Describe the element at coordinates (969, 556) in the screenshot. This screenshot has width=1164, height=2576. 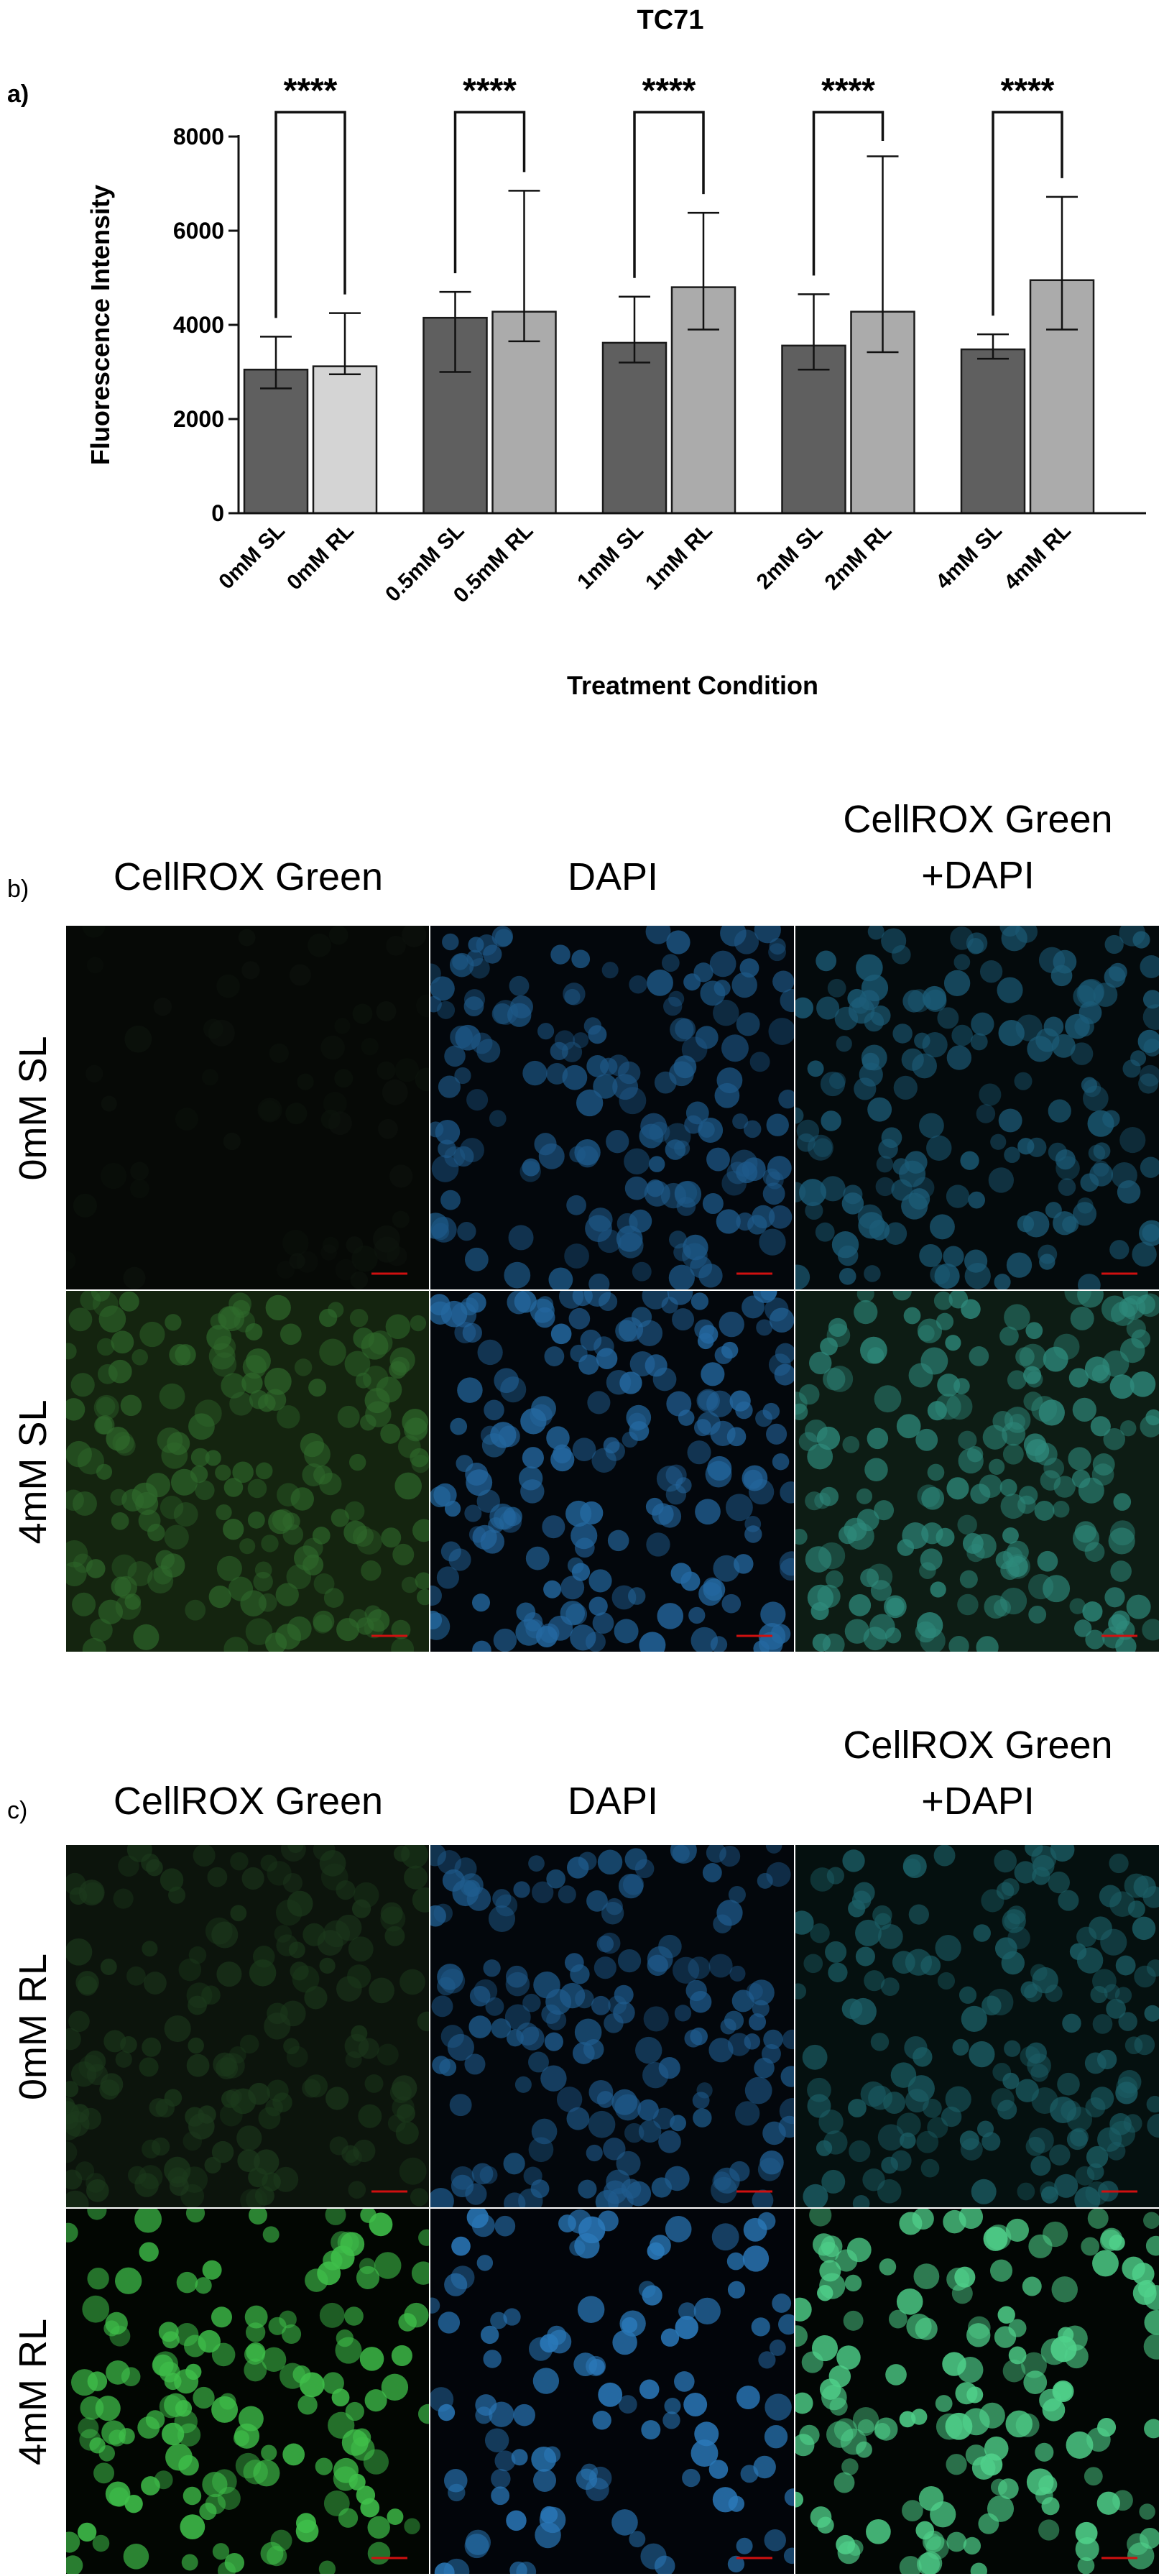
I see `x-tick-label: 4mM SL` at that location.